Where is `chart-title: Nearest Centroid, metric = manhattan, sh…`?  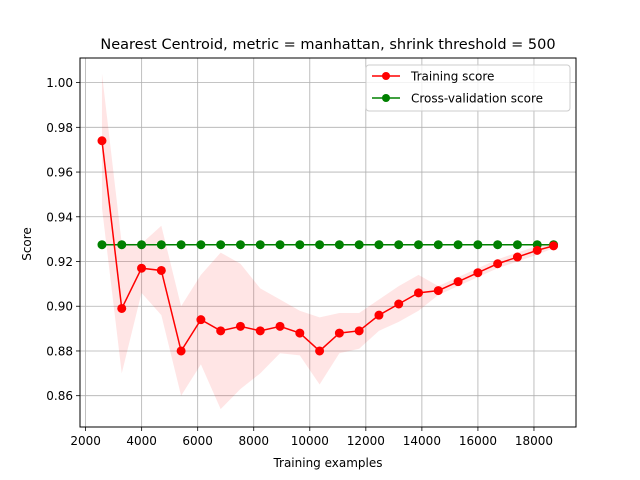
chart-title: Nearest Centroid, metric = manhattan, sh… is located at coordinates (327, 45).